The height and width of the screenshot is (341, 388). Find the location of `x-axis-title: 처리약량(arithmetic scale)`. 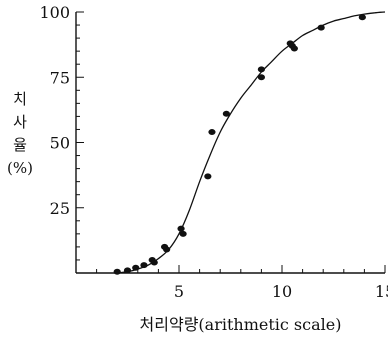

x-axis-title: 처리약량(arithmetic scale) is located at coordinates (241, 324).